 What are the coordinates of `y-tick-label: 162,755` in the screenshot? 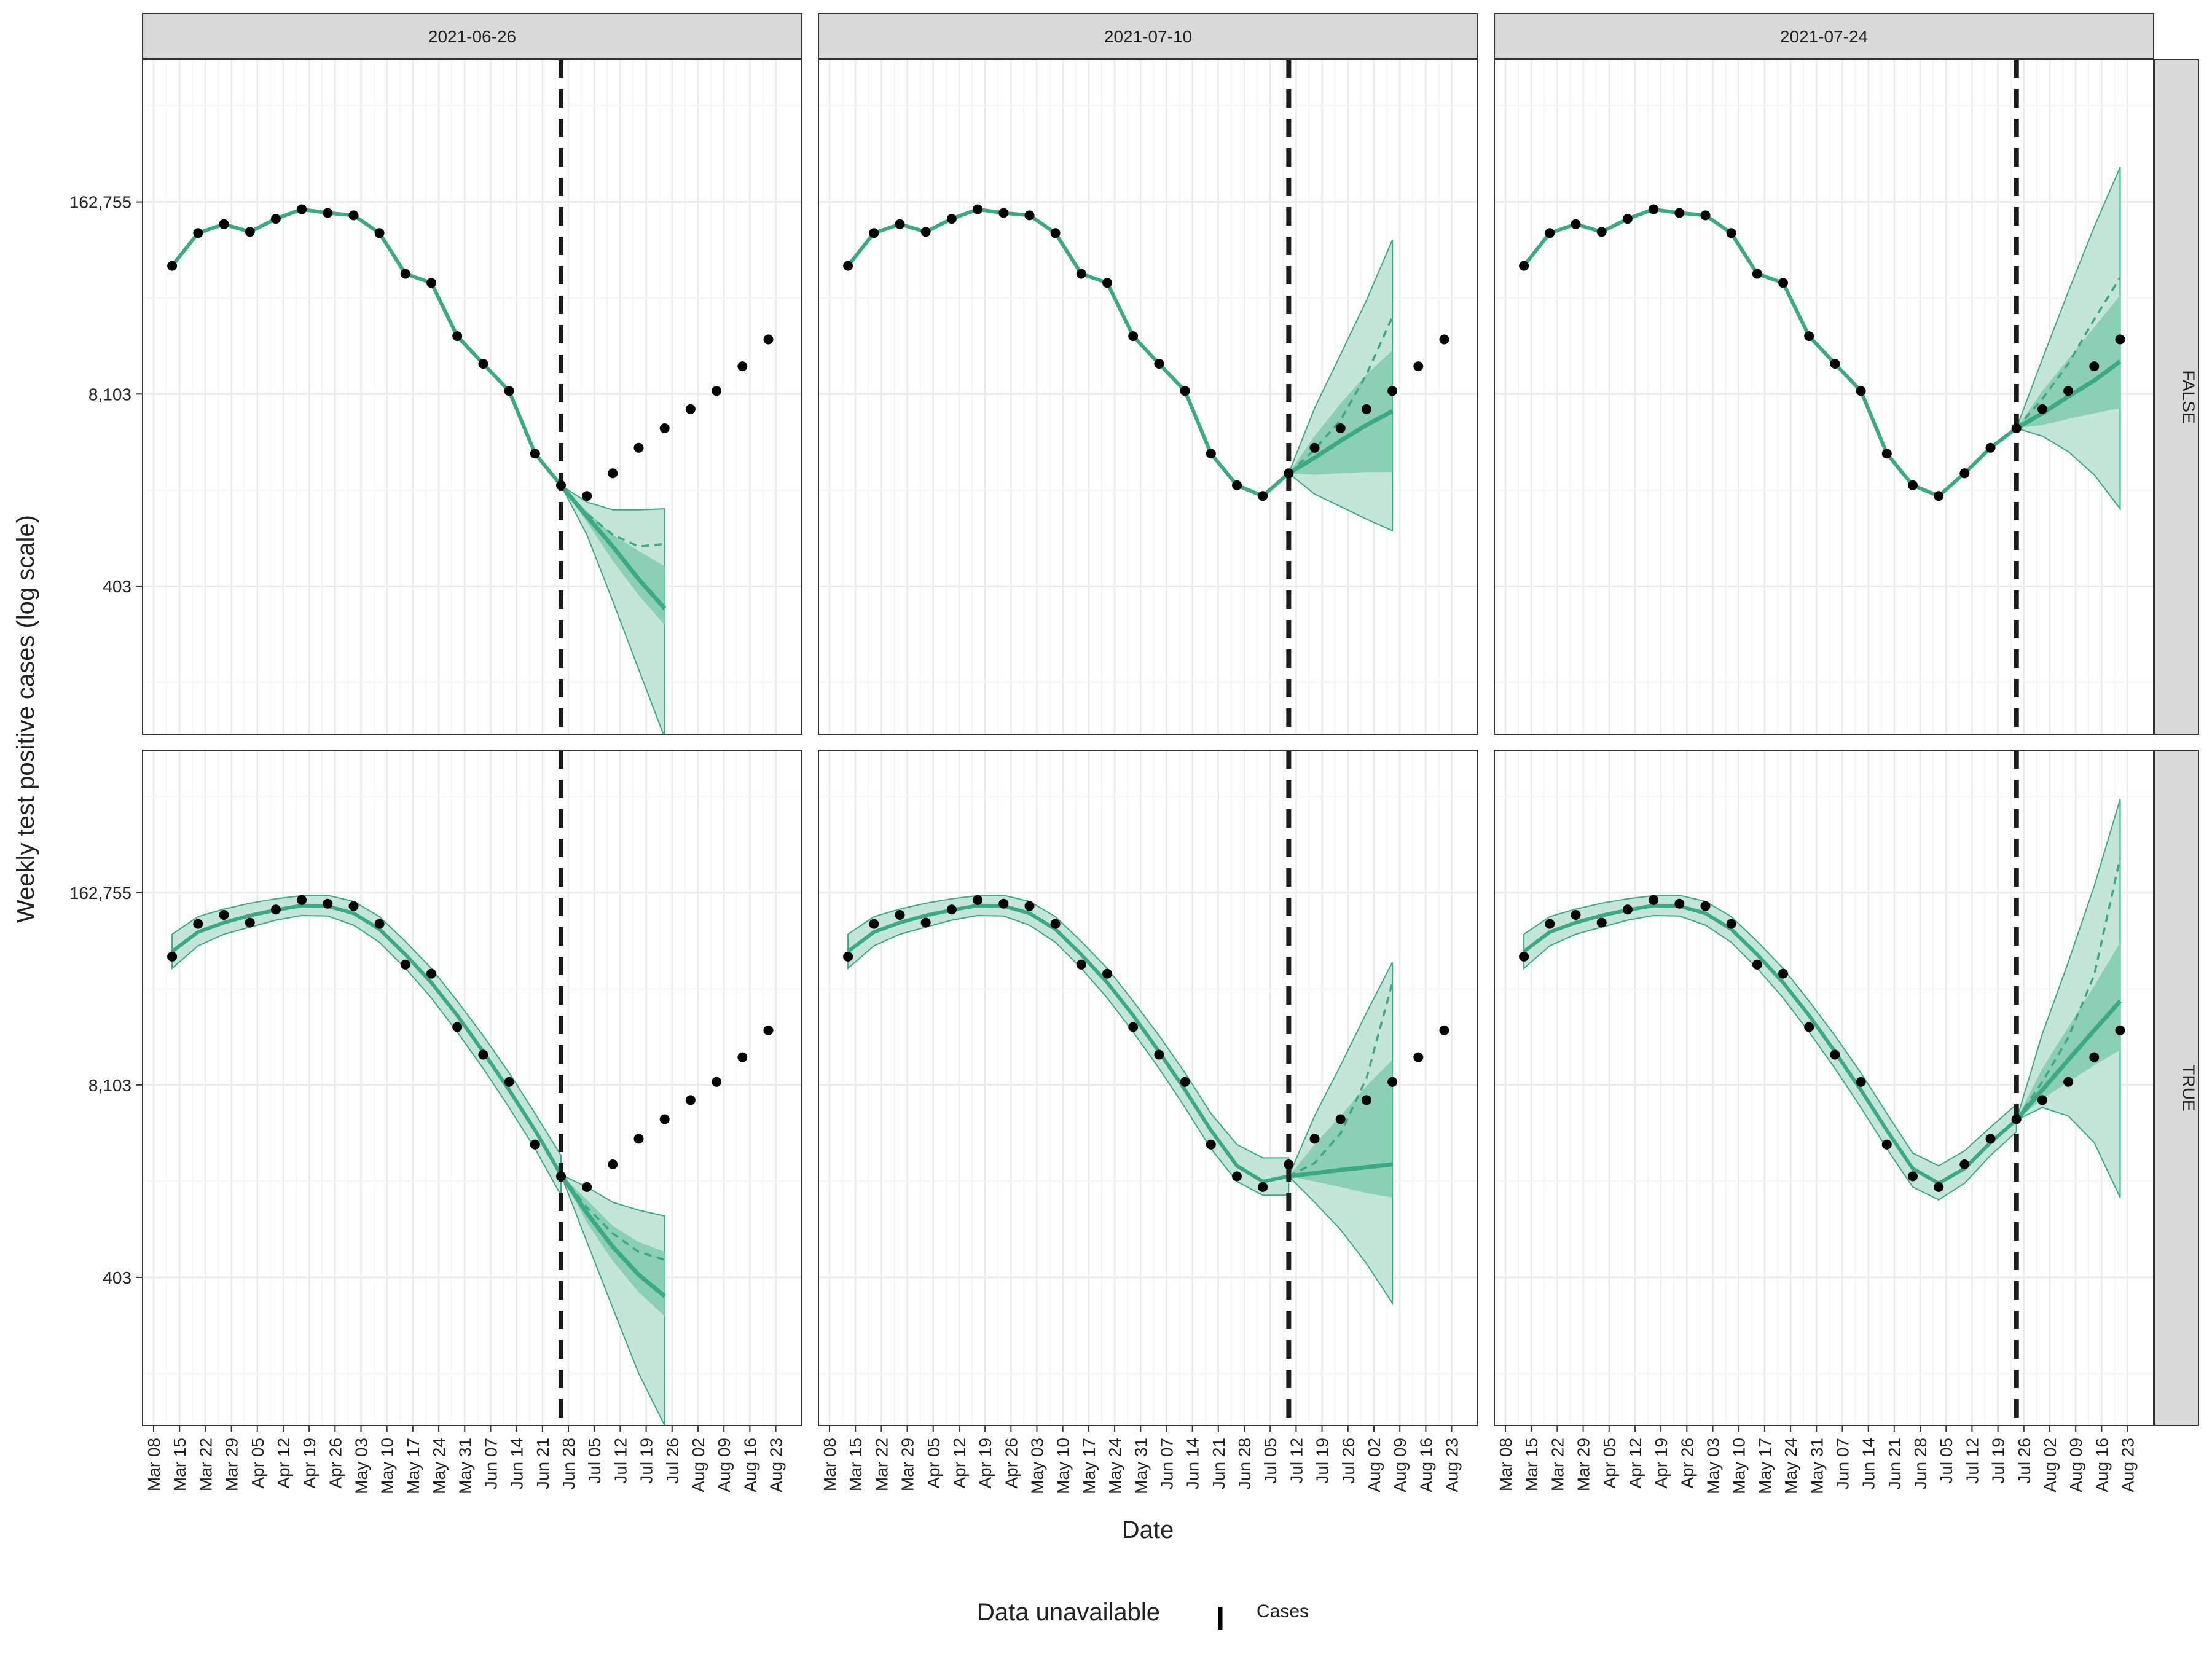 It's located at (100, 202).